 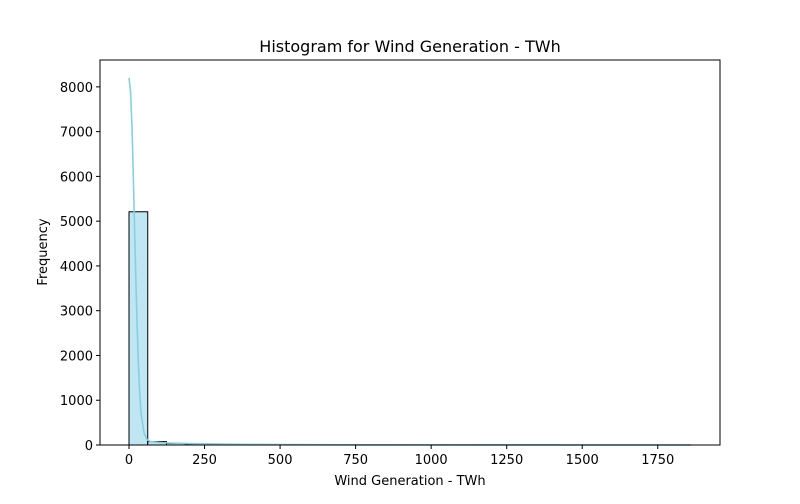 I want to click on x-axis: 0 250 500 750 1000 1250 1500 1750, so click(x=399, y=456).